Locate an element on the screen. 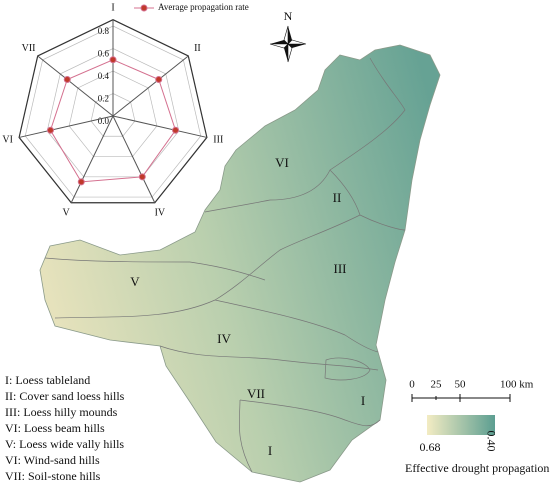 The height and width of the screenshot is (503, 550). region-label: VII is located at coordinates (256, 393).